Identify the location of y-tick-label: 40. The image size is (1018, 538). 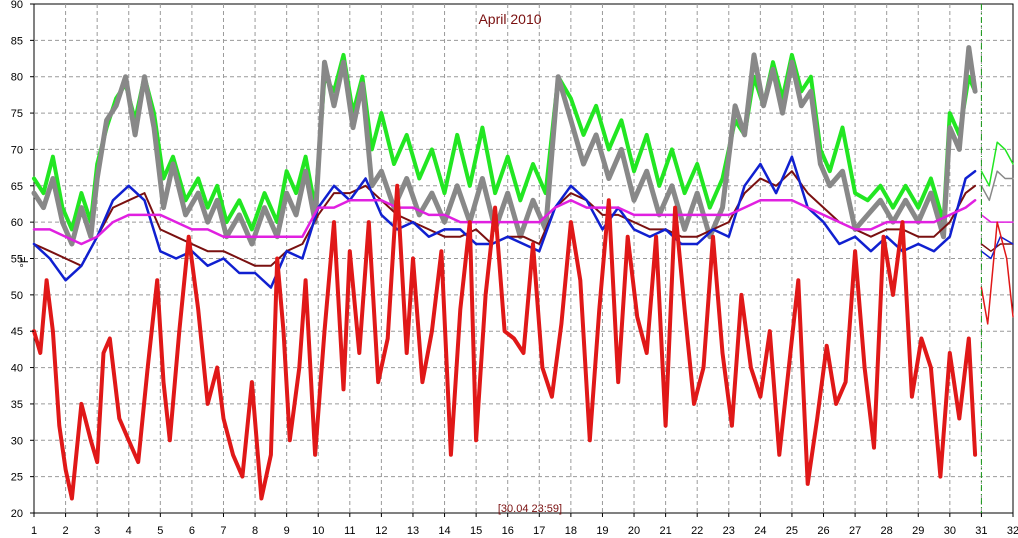
(17, 369).